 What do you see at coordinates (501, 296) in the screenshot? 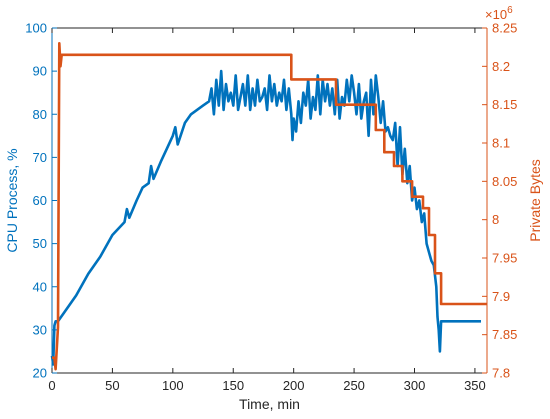
I see `right-y-tick-label: 7.9` at bounding box center [501, 296].